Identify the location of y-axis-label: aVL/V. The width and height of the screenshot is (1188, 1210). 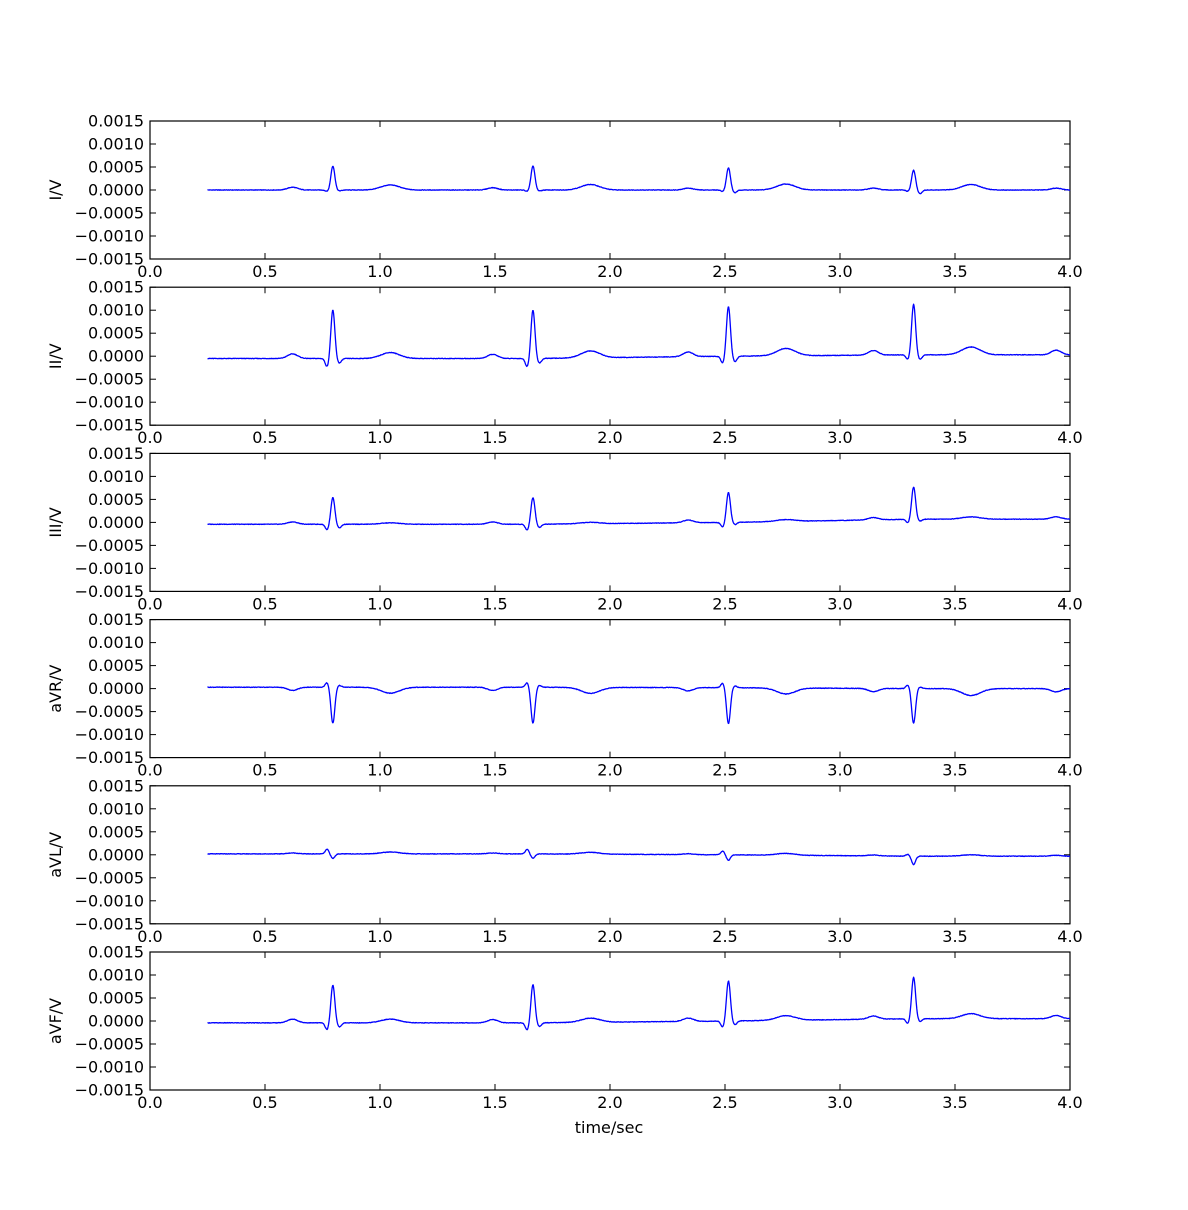
(55, 855).